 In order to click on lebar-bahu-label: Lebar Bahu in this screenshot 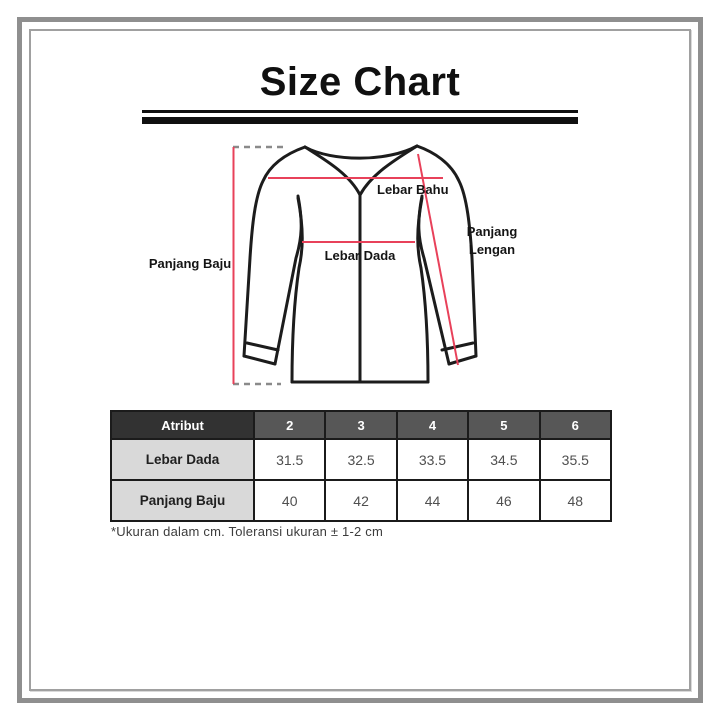, I will do `click(413, 189)`.